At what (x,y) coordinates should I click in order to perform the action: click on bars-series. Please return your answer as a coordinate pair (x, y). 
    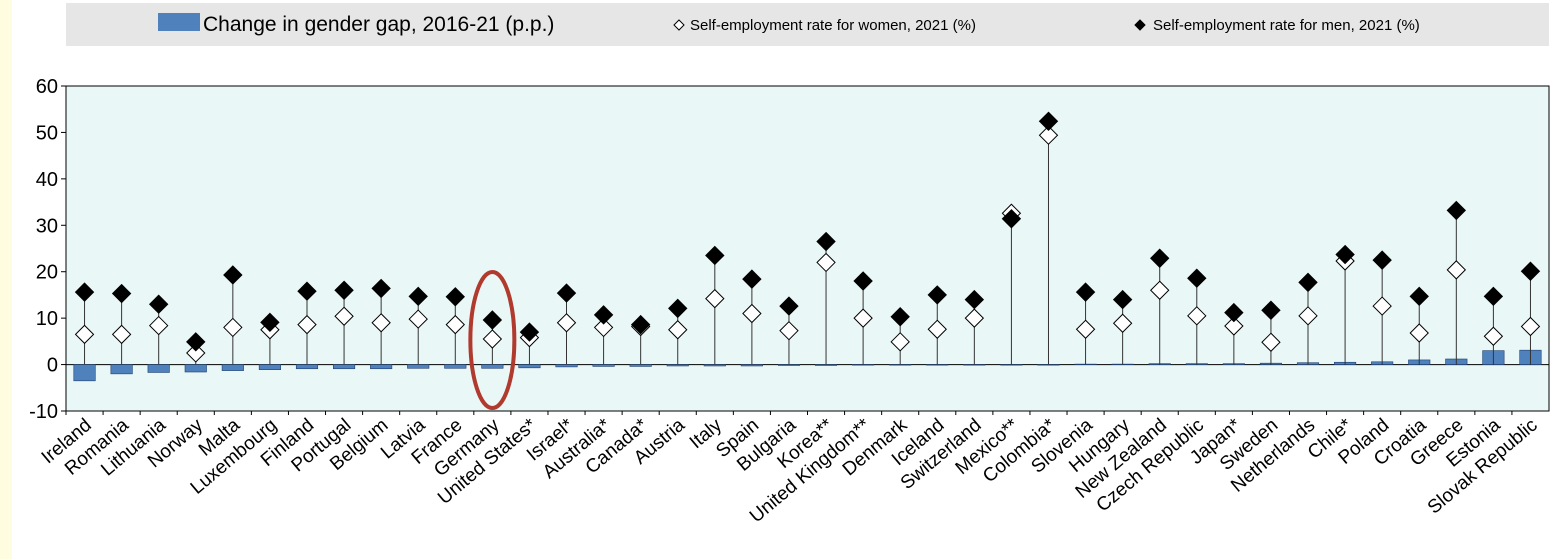
    Looking at the image, I should click on (807, 365).